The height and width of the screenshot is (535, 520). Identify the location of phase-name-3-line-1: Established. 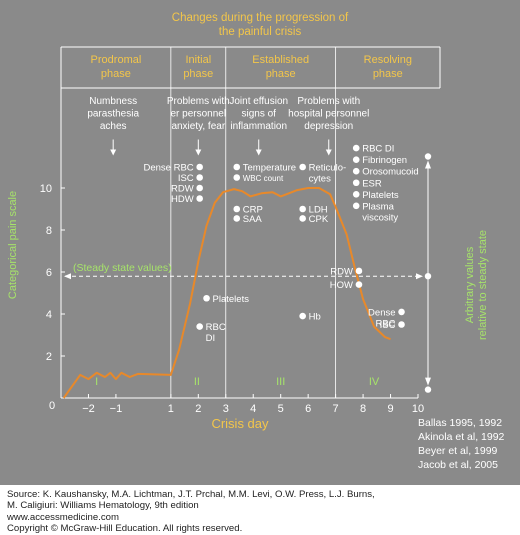
(280, 60).